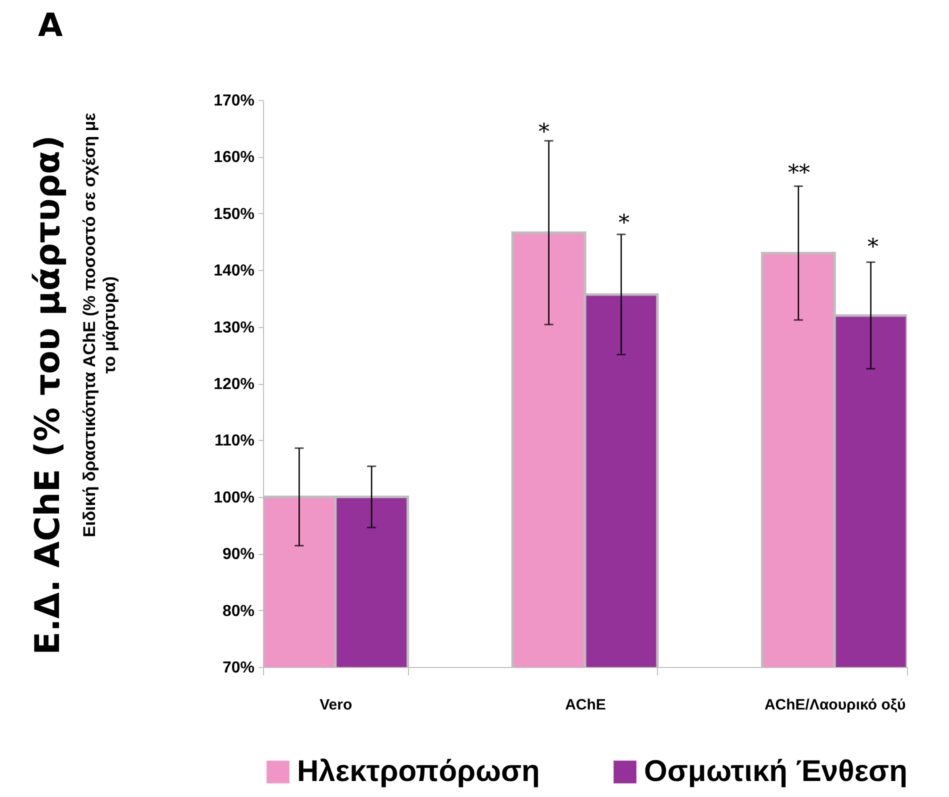  I want to click on y-tick-label: 140%, so click(234, 271).